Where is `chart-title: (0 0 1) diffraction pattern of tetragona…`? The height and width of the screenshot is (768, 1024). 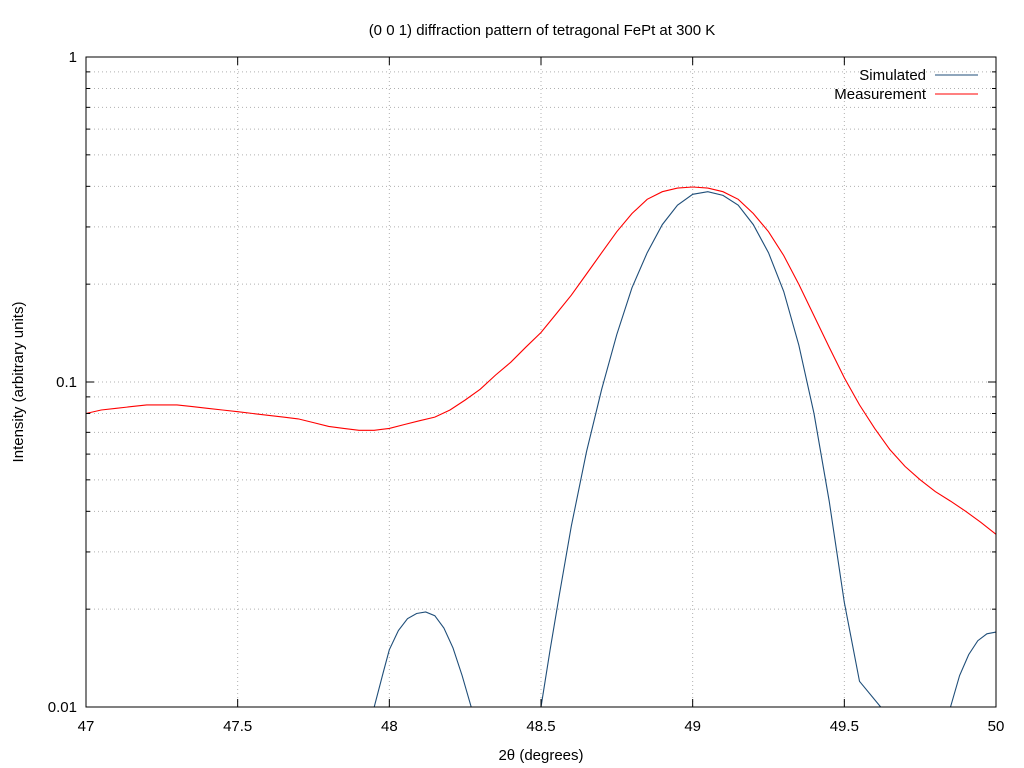 chart-title: (0 0 1) diffraction pattern of tetragona… is located at coordinates (542, 30).